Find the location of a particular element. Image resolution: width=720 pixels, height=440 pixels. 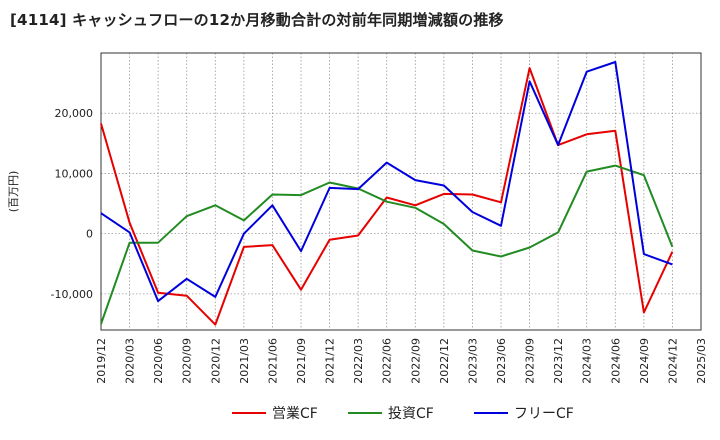

y-tick-label: 10,000 is located at coordinates (74, 173).